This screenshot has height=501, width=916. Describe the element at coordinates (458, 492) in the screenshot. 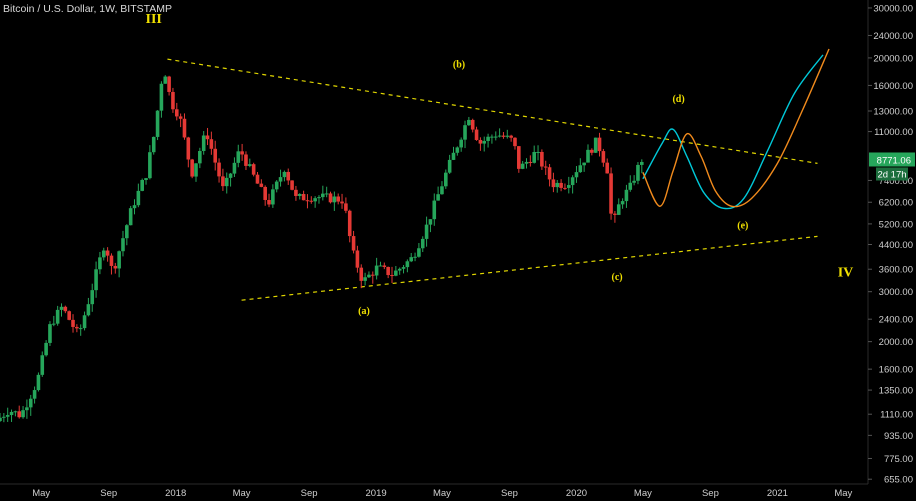

I see `time-axis` at that location.